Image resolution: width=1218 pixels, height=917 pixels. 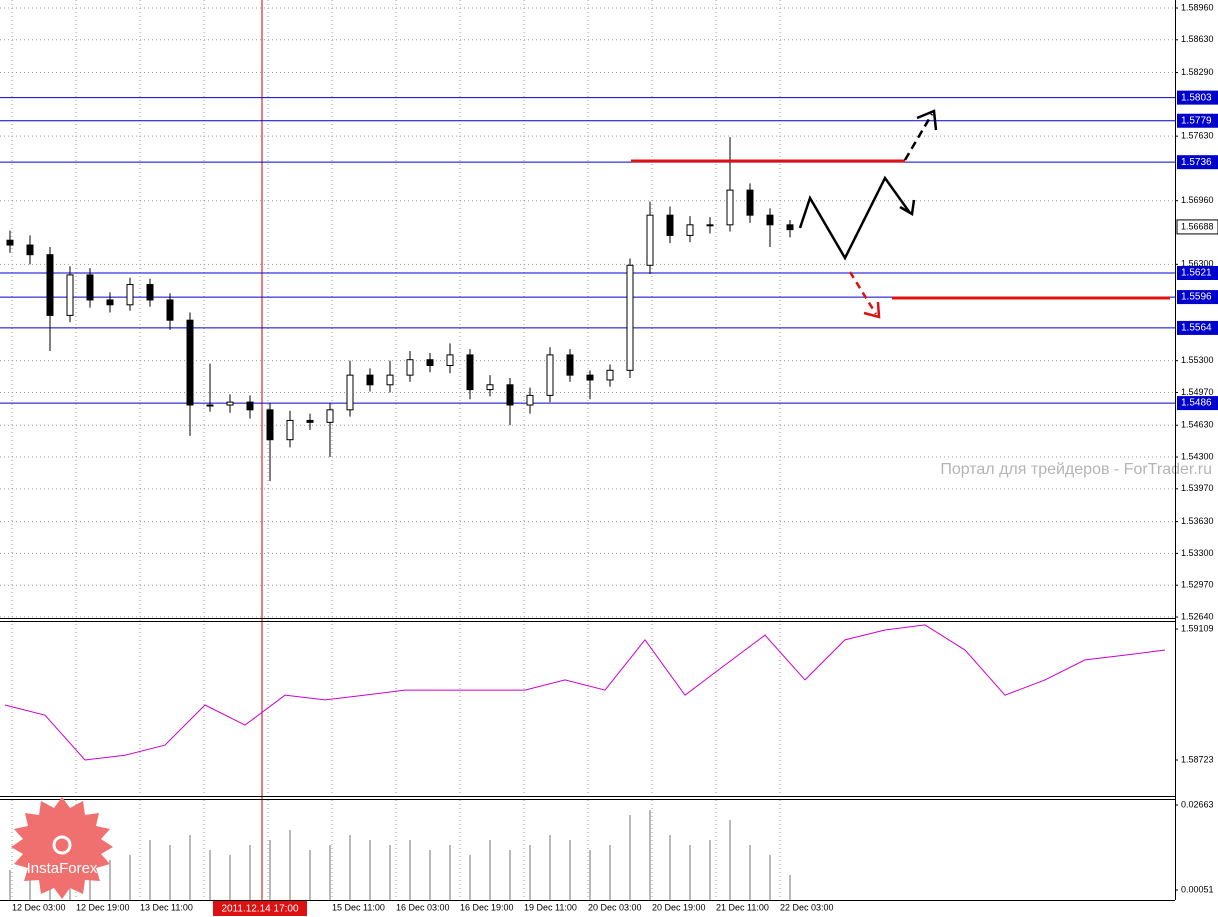 I want to click on level-label: 1.5564, so click(x=1196, y=328).